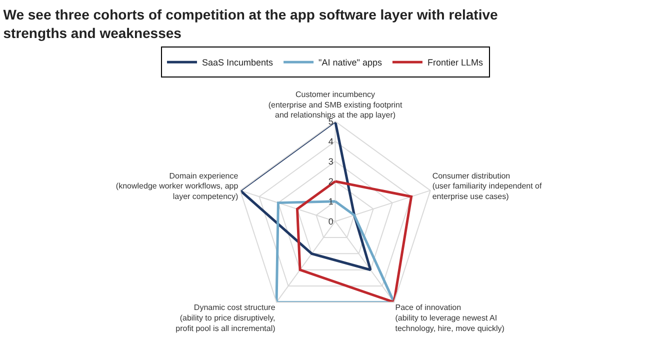  I want to click on spoke-label: Pace of innovation (ability to leverage newest AI technology, hire, move quickly), so click(450, 318).